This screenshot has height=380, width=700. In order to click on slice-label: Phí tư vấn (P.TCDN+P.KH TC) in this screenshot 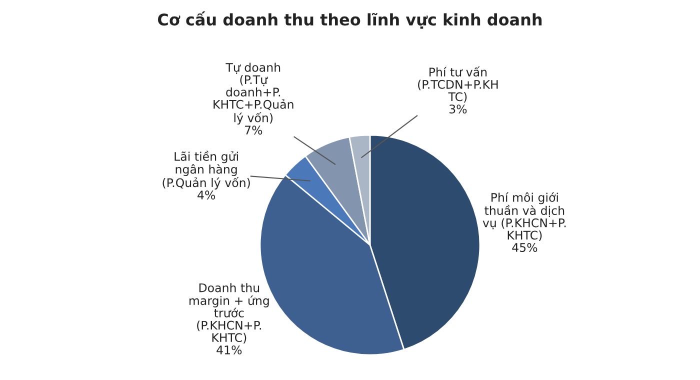, I will do `click(458, 84)`.